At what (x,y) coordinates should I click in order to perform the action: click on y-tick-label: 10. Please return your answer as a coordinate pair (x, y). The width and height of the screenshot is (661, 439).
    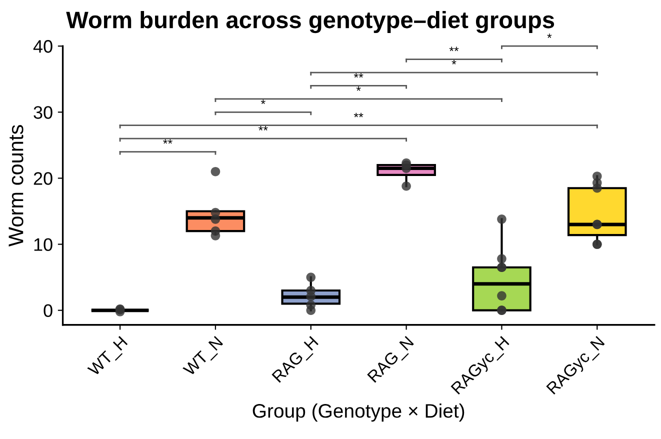
    Looking at the image, I should click on (43, 244).